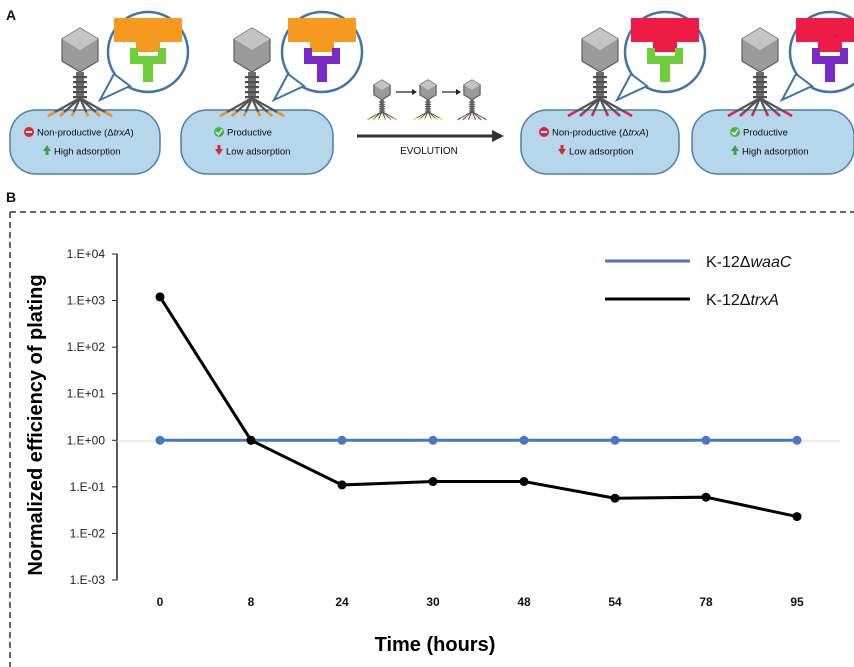  What do you see at coordinates (342, 602) in the screenshot?
I see `x-tick-label: 24` at bounding box center [342, 602].